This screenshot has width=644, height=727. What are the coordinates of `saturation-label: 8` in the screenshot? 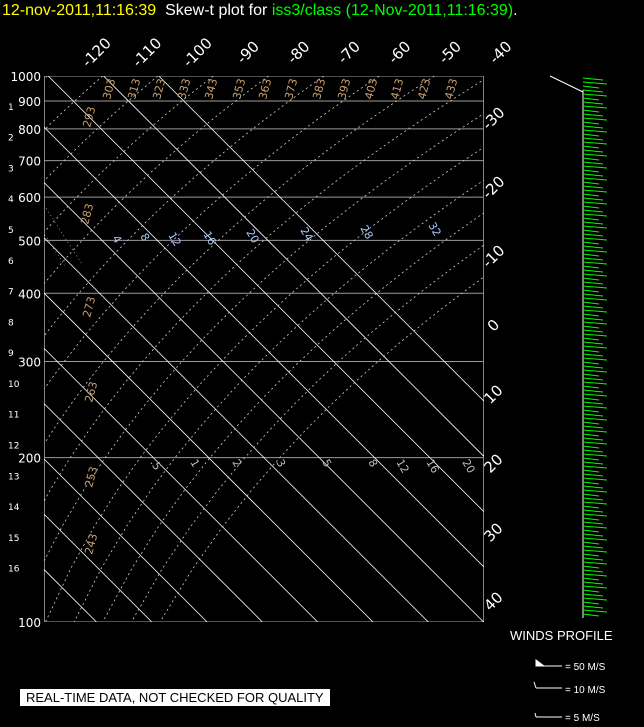 It's located at (372, 463).